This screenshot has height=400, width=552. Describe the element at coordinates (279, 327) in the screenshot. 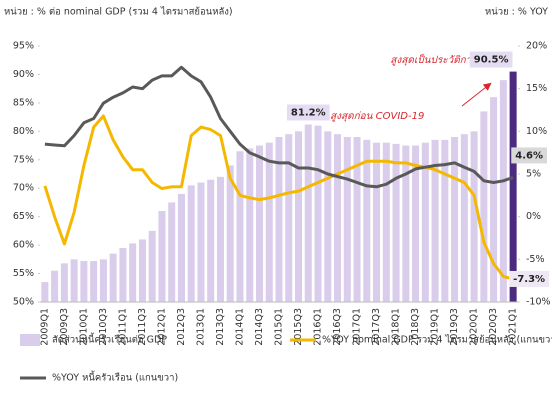

I see `x-tick-label: 2015Q1` at that location.